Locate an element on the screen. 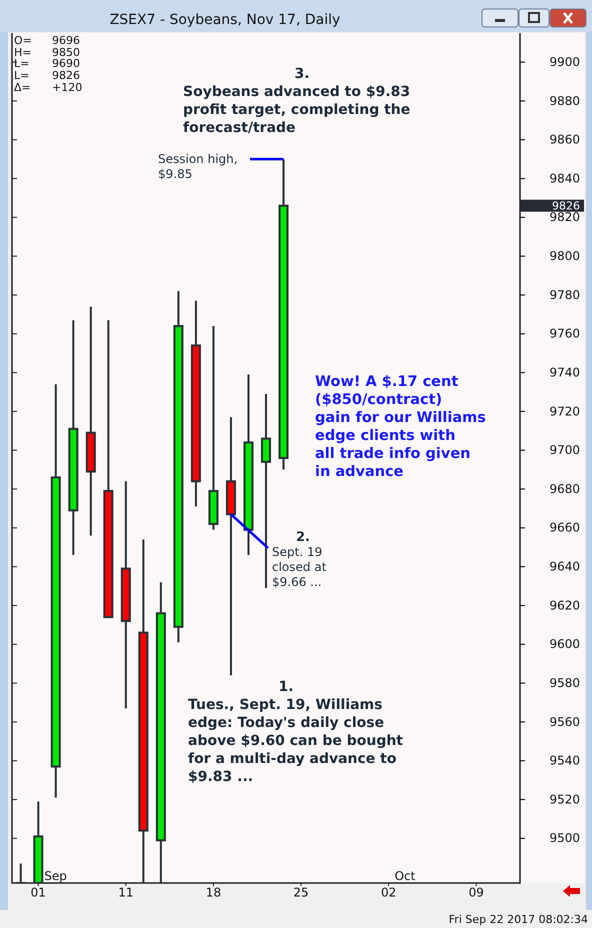 The width and height of the screenshot is (592, 928). annotation: Oct is located at coordinates (405, 876).